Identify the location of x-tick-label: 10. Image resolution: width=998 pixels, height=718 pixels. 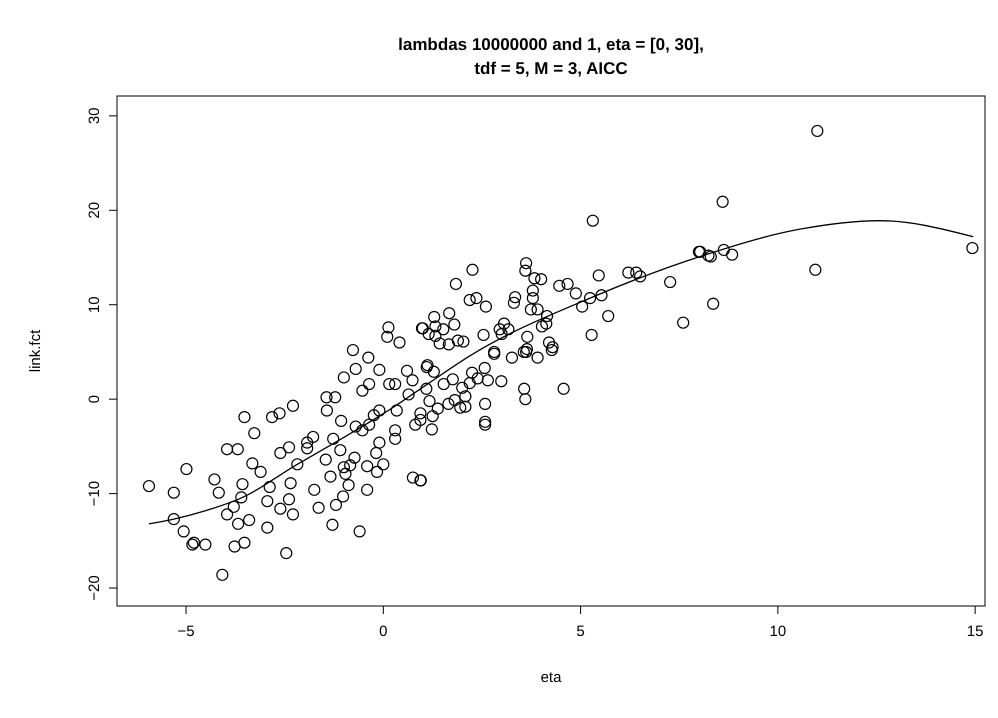
(778, 631).